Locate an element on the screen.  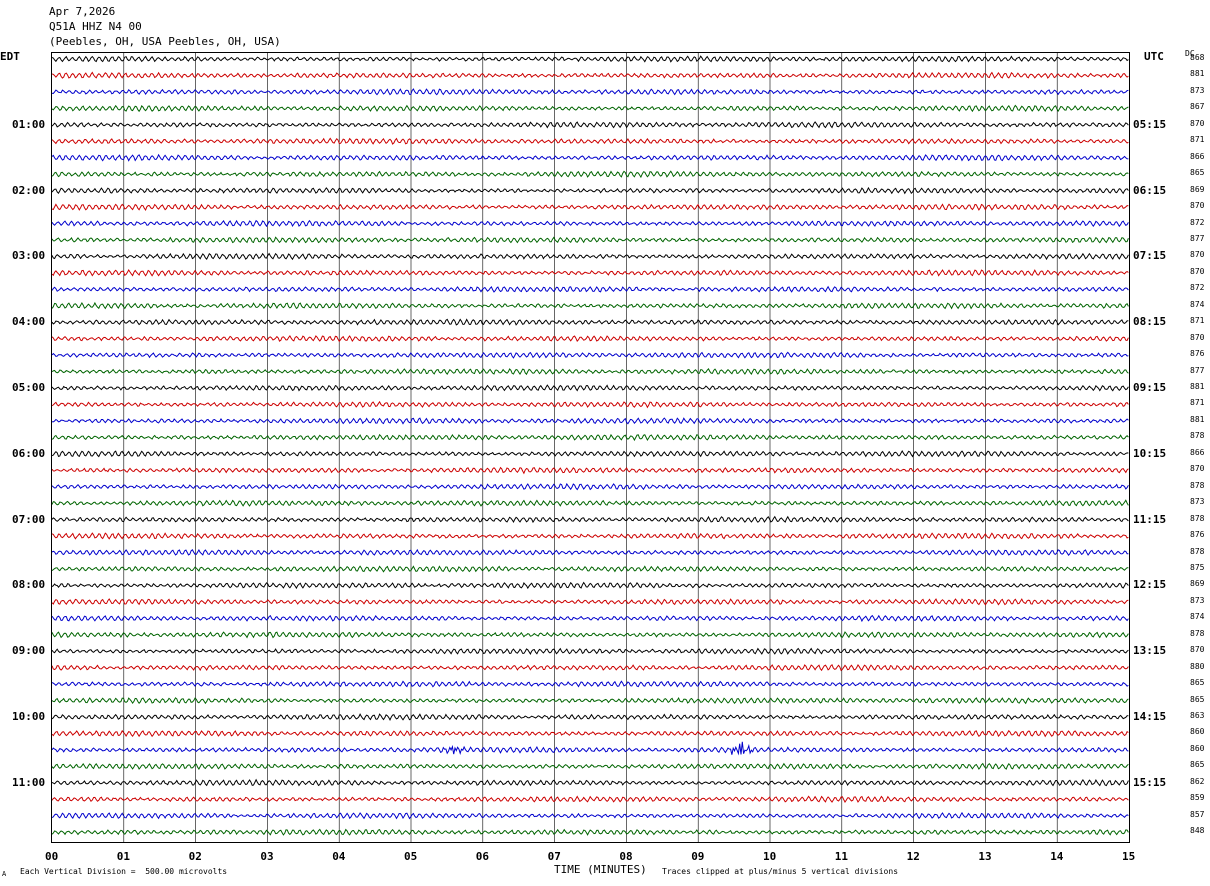
dc-label: DC is located at coordinates (1190, 53).